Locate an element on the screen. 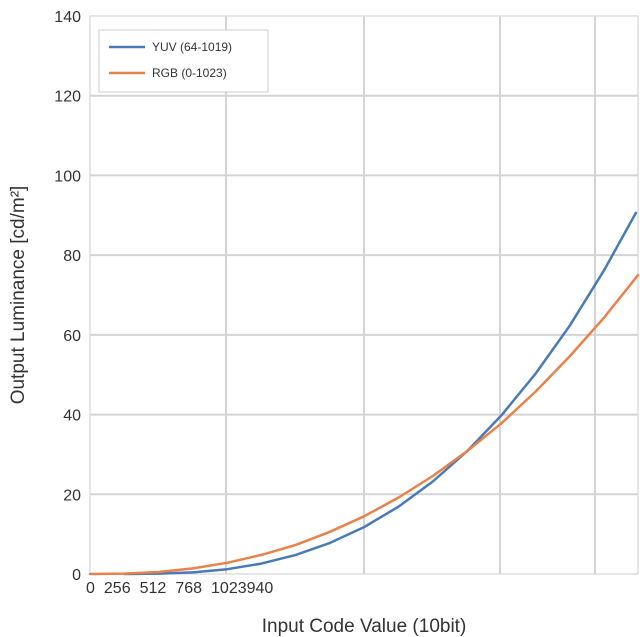 This screenshot has height=637, width=640. x-tick-label: 512 is located at coordinates (153, 588).